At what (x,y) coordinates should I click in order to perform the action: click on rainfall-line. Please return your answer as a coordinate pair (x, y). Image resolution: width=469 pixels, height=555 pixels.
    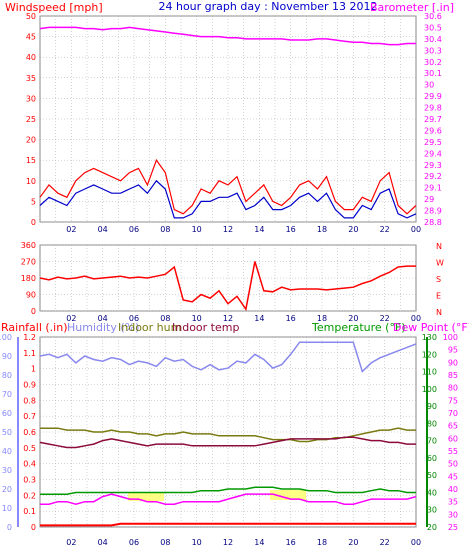
    Looking at the image, I should click on (228, 524).